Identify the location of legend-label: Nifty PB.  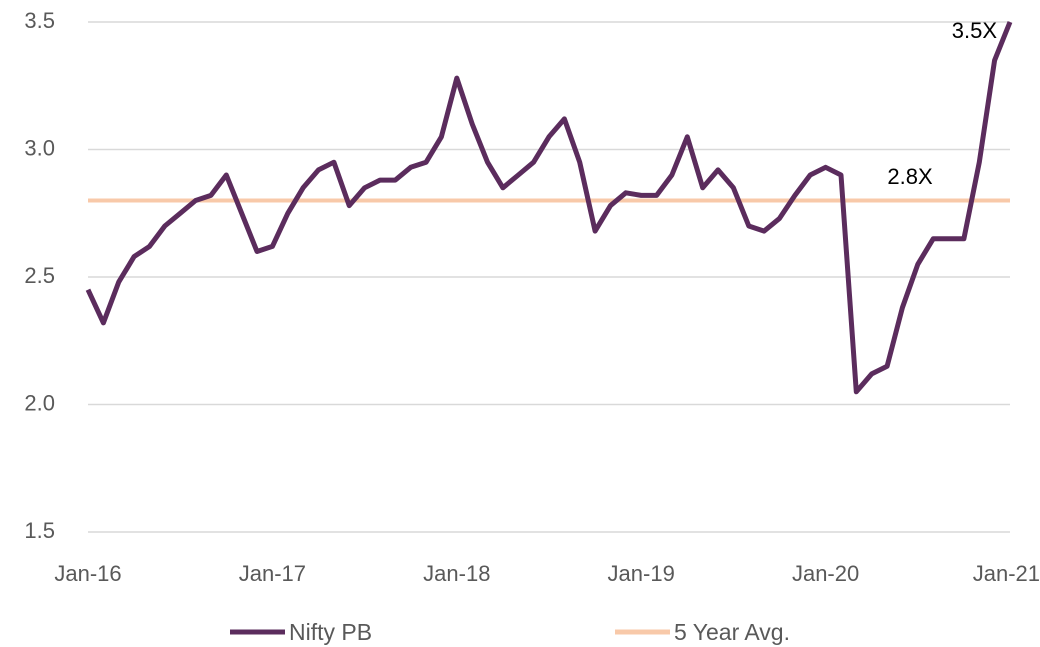
(330, 632).